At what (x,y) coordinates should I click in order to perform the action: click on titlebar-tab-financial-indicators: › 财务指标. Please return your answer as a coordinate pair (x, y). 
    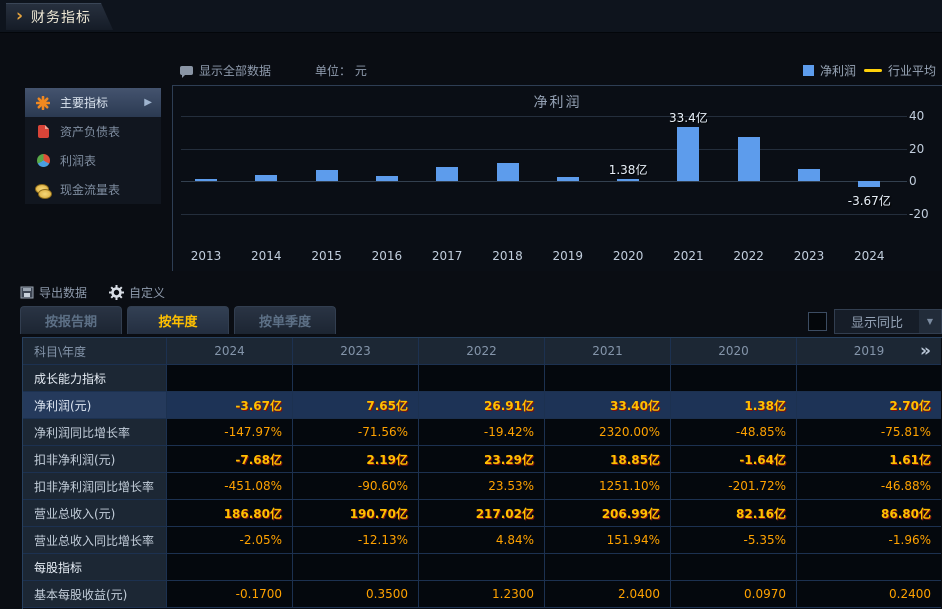
    Looking at the image, I should click on (59, 16).